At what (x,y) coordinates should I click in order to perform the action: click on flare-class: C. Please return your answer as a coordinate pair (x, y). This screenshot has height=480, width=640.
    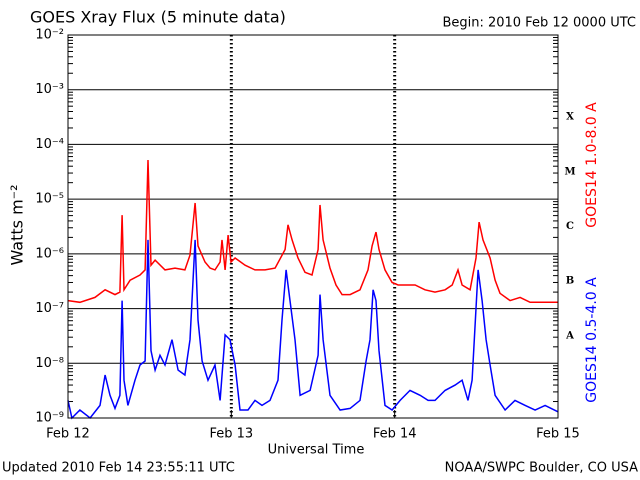
    Looking at the image, I should click on (570, 226).